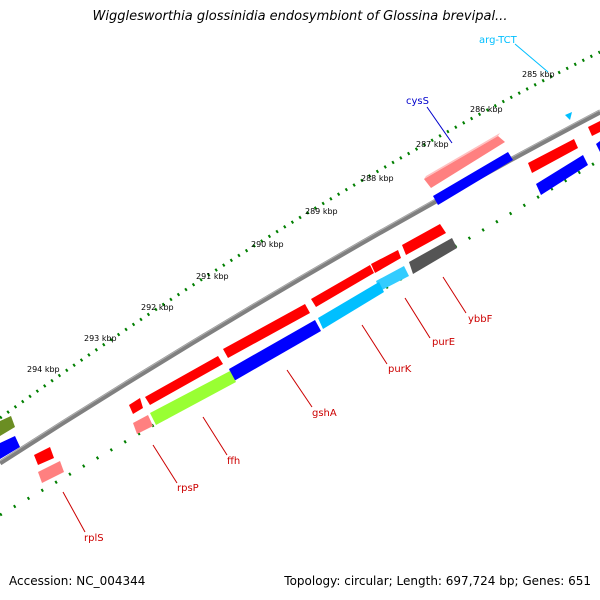 The image size is (600, 600). What do you see at coordinates (43, 369) in the screenshot?
I see `tick-label-294: 294 kbp` at bounding box center [43, 369].